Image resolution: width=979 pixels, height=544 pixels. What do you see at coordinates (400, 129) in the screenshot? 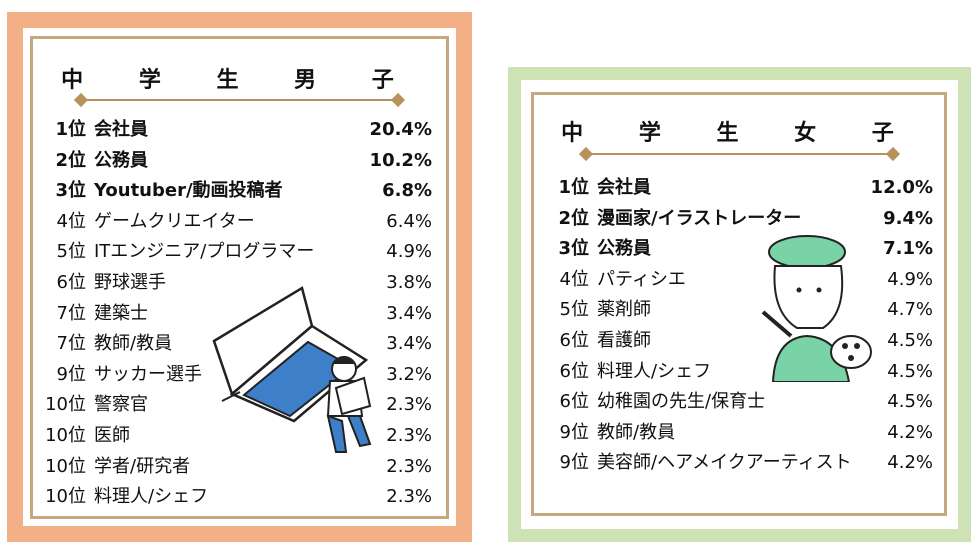
I see `boys-row-pct: 20.4%` at bounding box center [400, 129].